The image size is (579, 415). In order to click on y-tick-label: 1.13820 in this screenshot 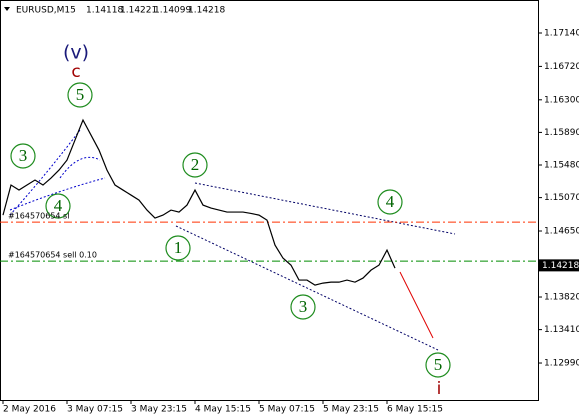, I will do `click(561, 298)`.